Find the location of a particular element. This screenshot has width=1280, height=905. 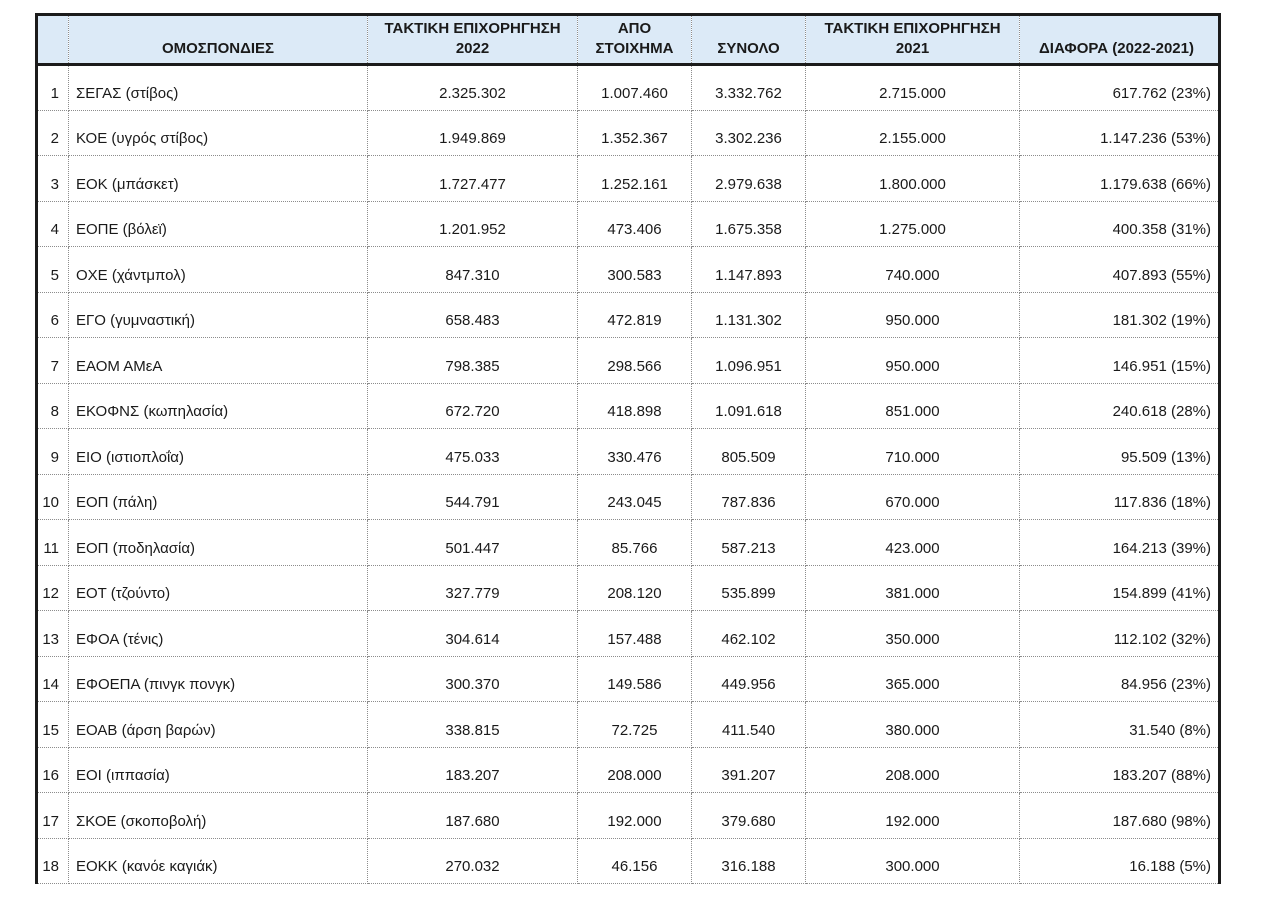

cell-federation: ΕΟΠΕ (βόλεϊ) is located at coordinates (218, 223).